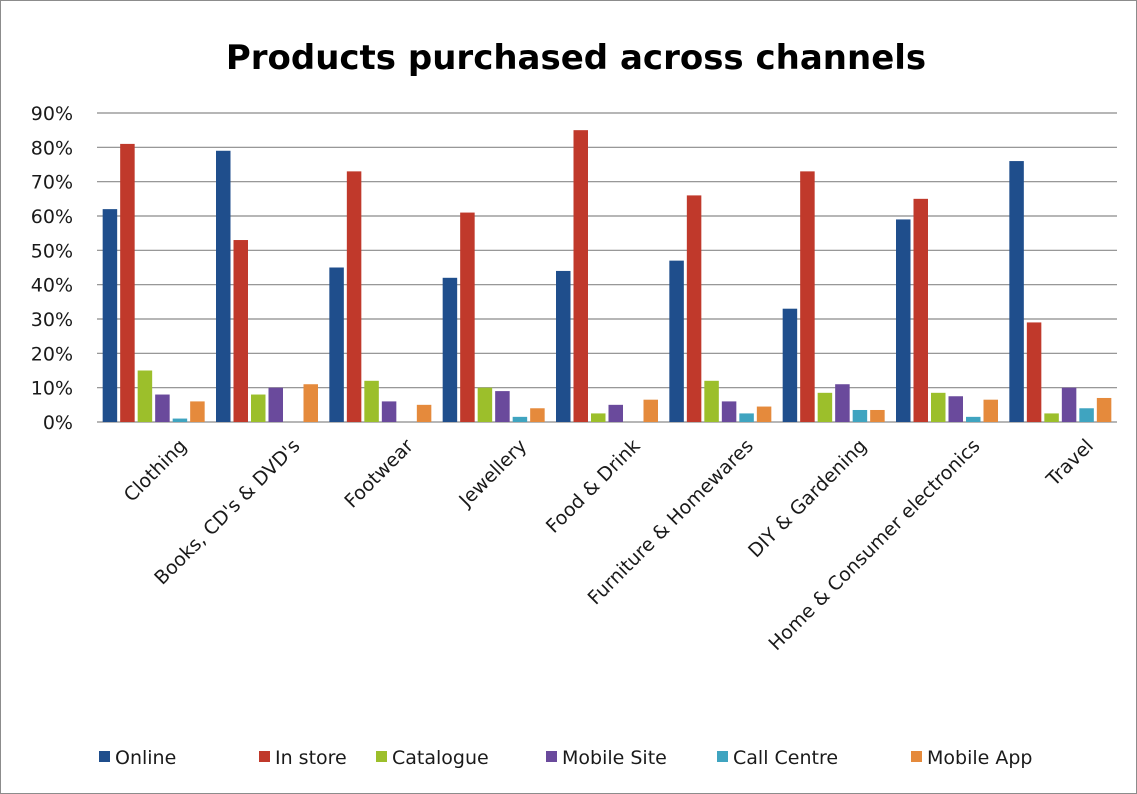 The width and height of the screenshot is (1137, 794). I want to click on y-tick-label: 30%, so click(52, 320).